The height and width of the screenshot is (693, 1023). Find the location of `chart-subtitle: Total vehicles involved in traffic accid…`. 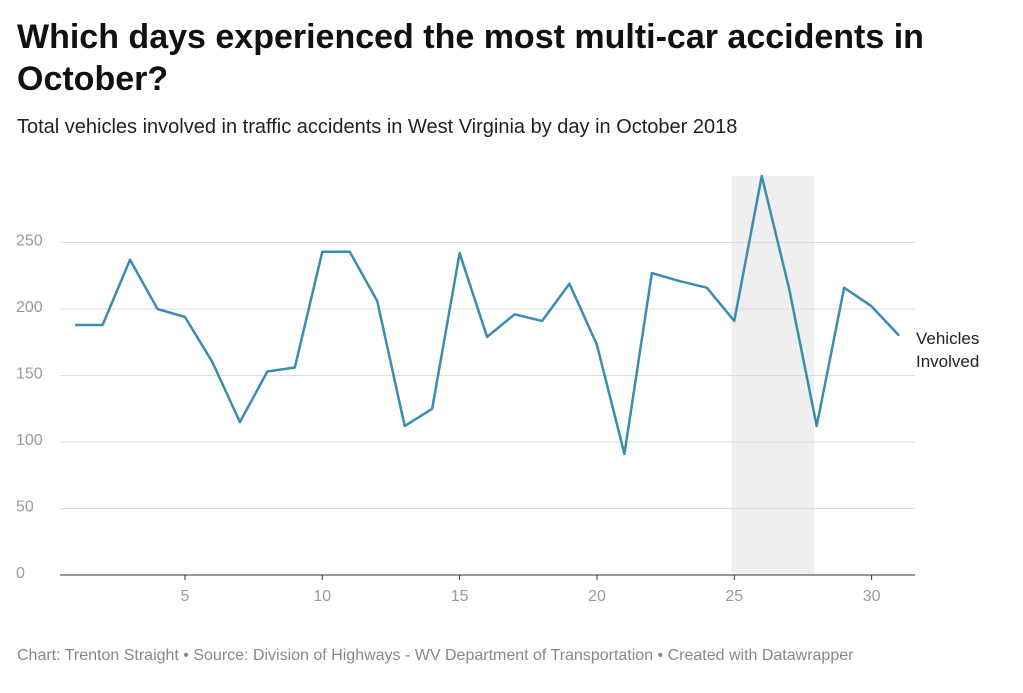

chart-subtitle: Total vehicles involved in traffic accid… is located at coordinates (377, 127).